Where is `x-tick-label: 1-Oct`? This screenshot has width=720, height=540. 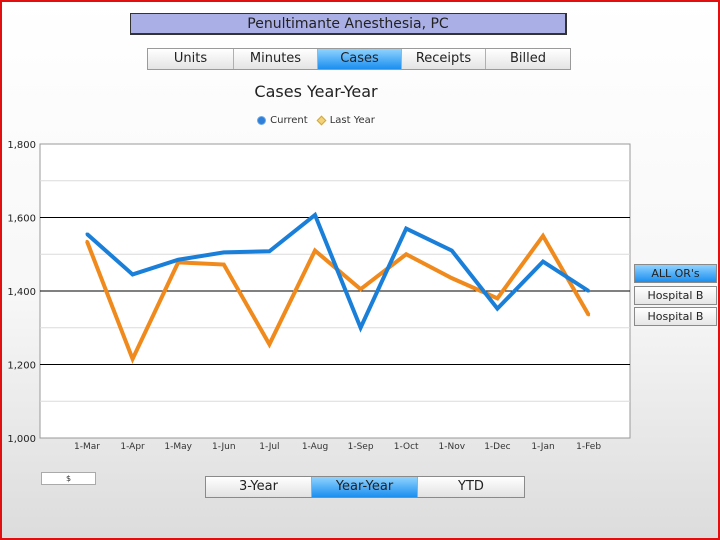 x-tick-label: 1-Oct is located at coordinates (406, 447).